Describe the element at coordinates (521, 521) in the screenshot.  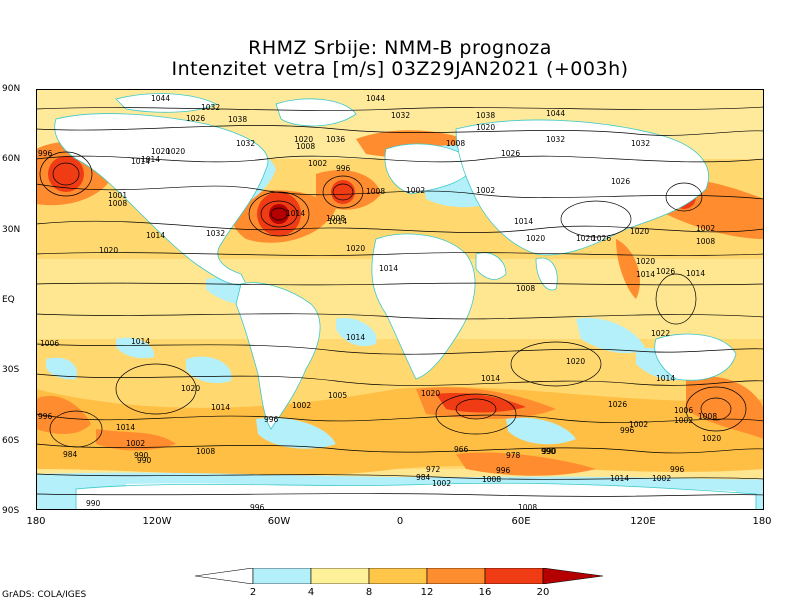
I see `lon-label-60e: 60E` at that location.